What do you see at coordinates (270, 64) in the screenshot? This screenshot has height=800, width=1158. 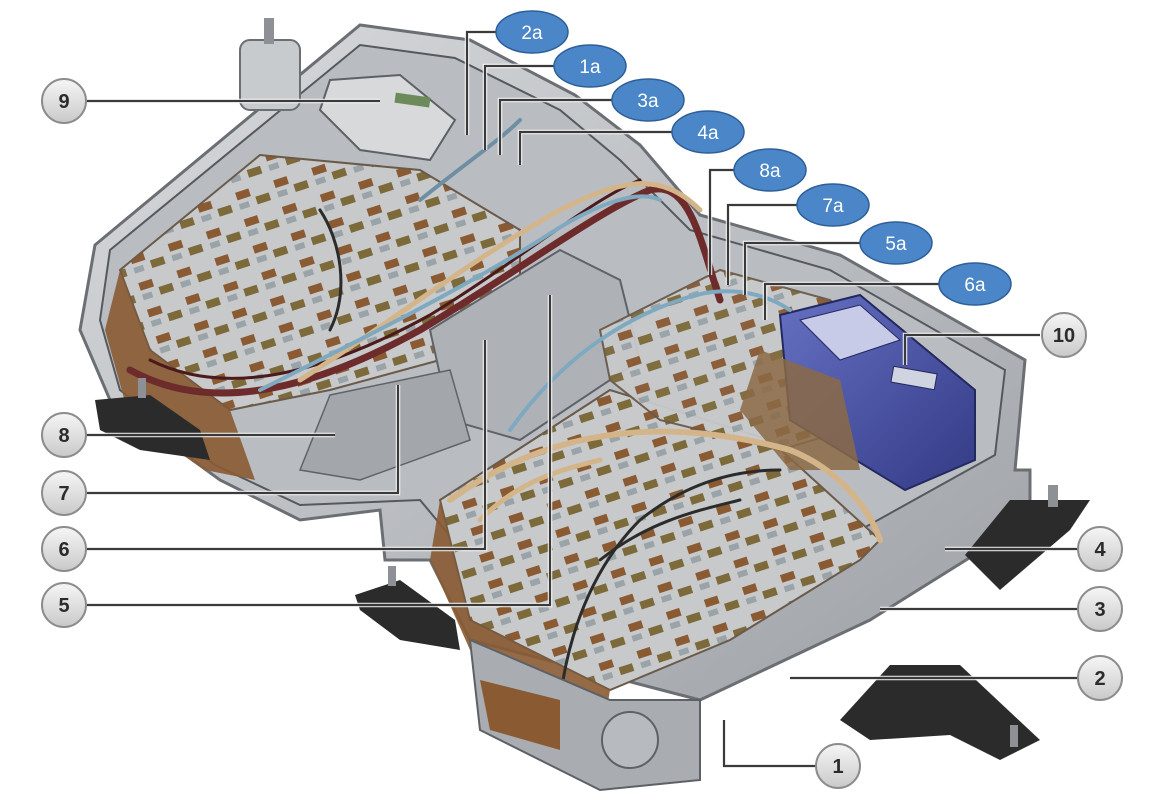 I see `mounting-post-top` at bounding box center [270, 64].